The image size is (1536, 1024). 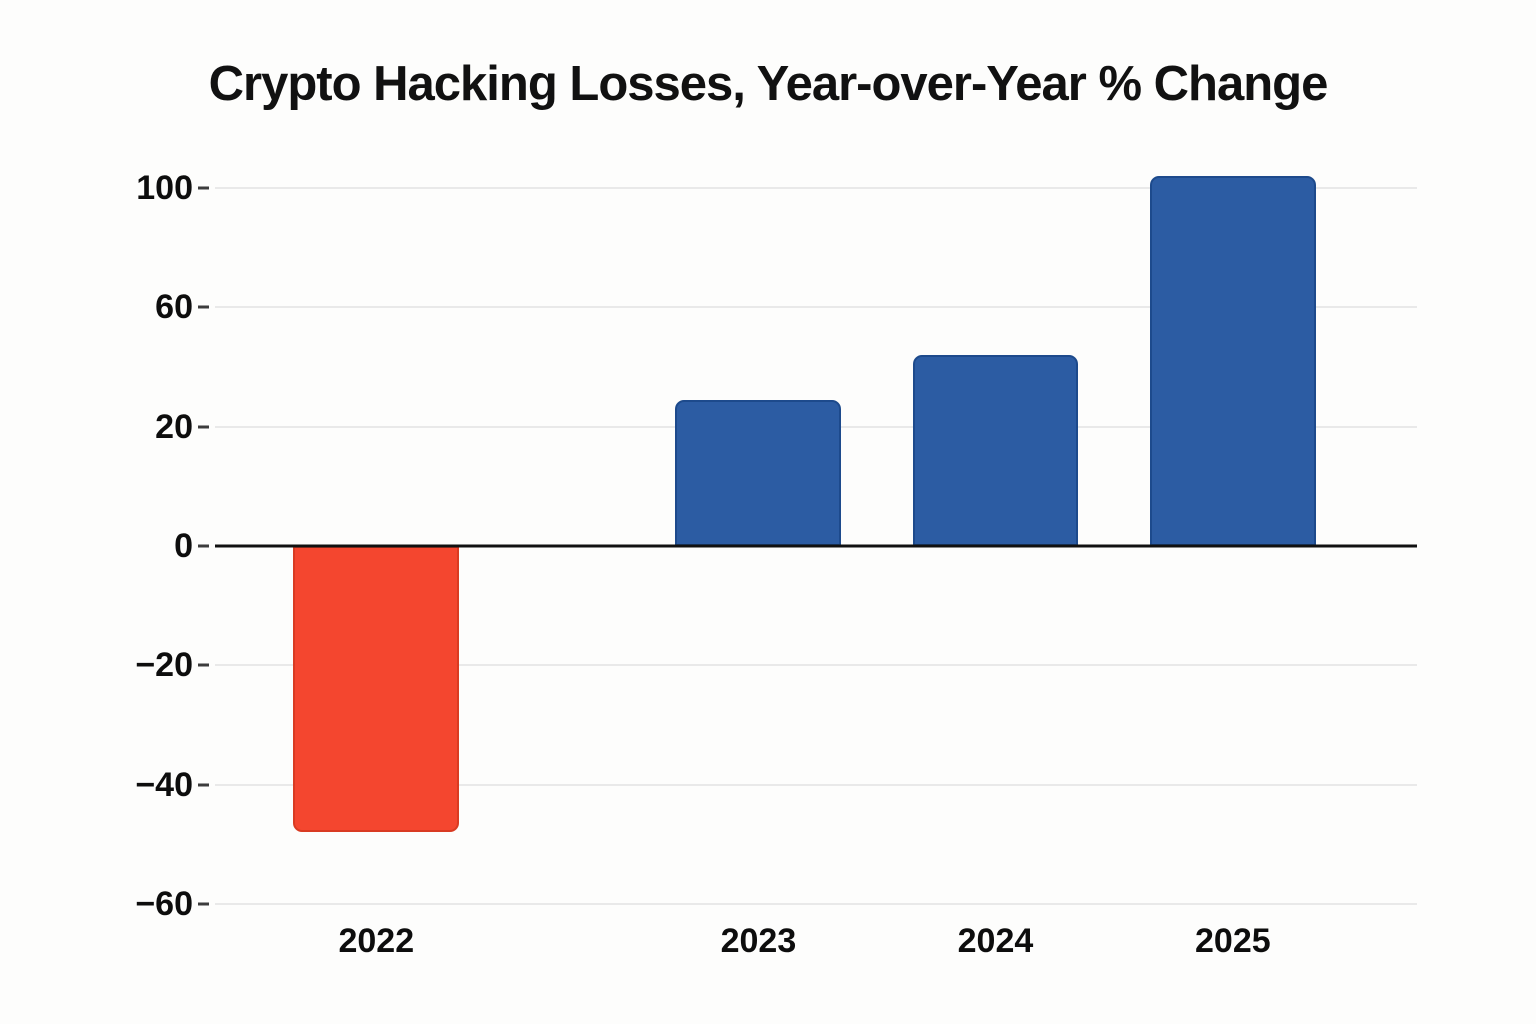 What do you see at coordinates (995, 941) in the screenshot?
I see `x-tick-label: 2024` at bounding box center [995, 941].